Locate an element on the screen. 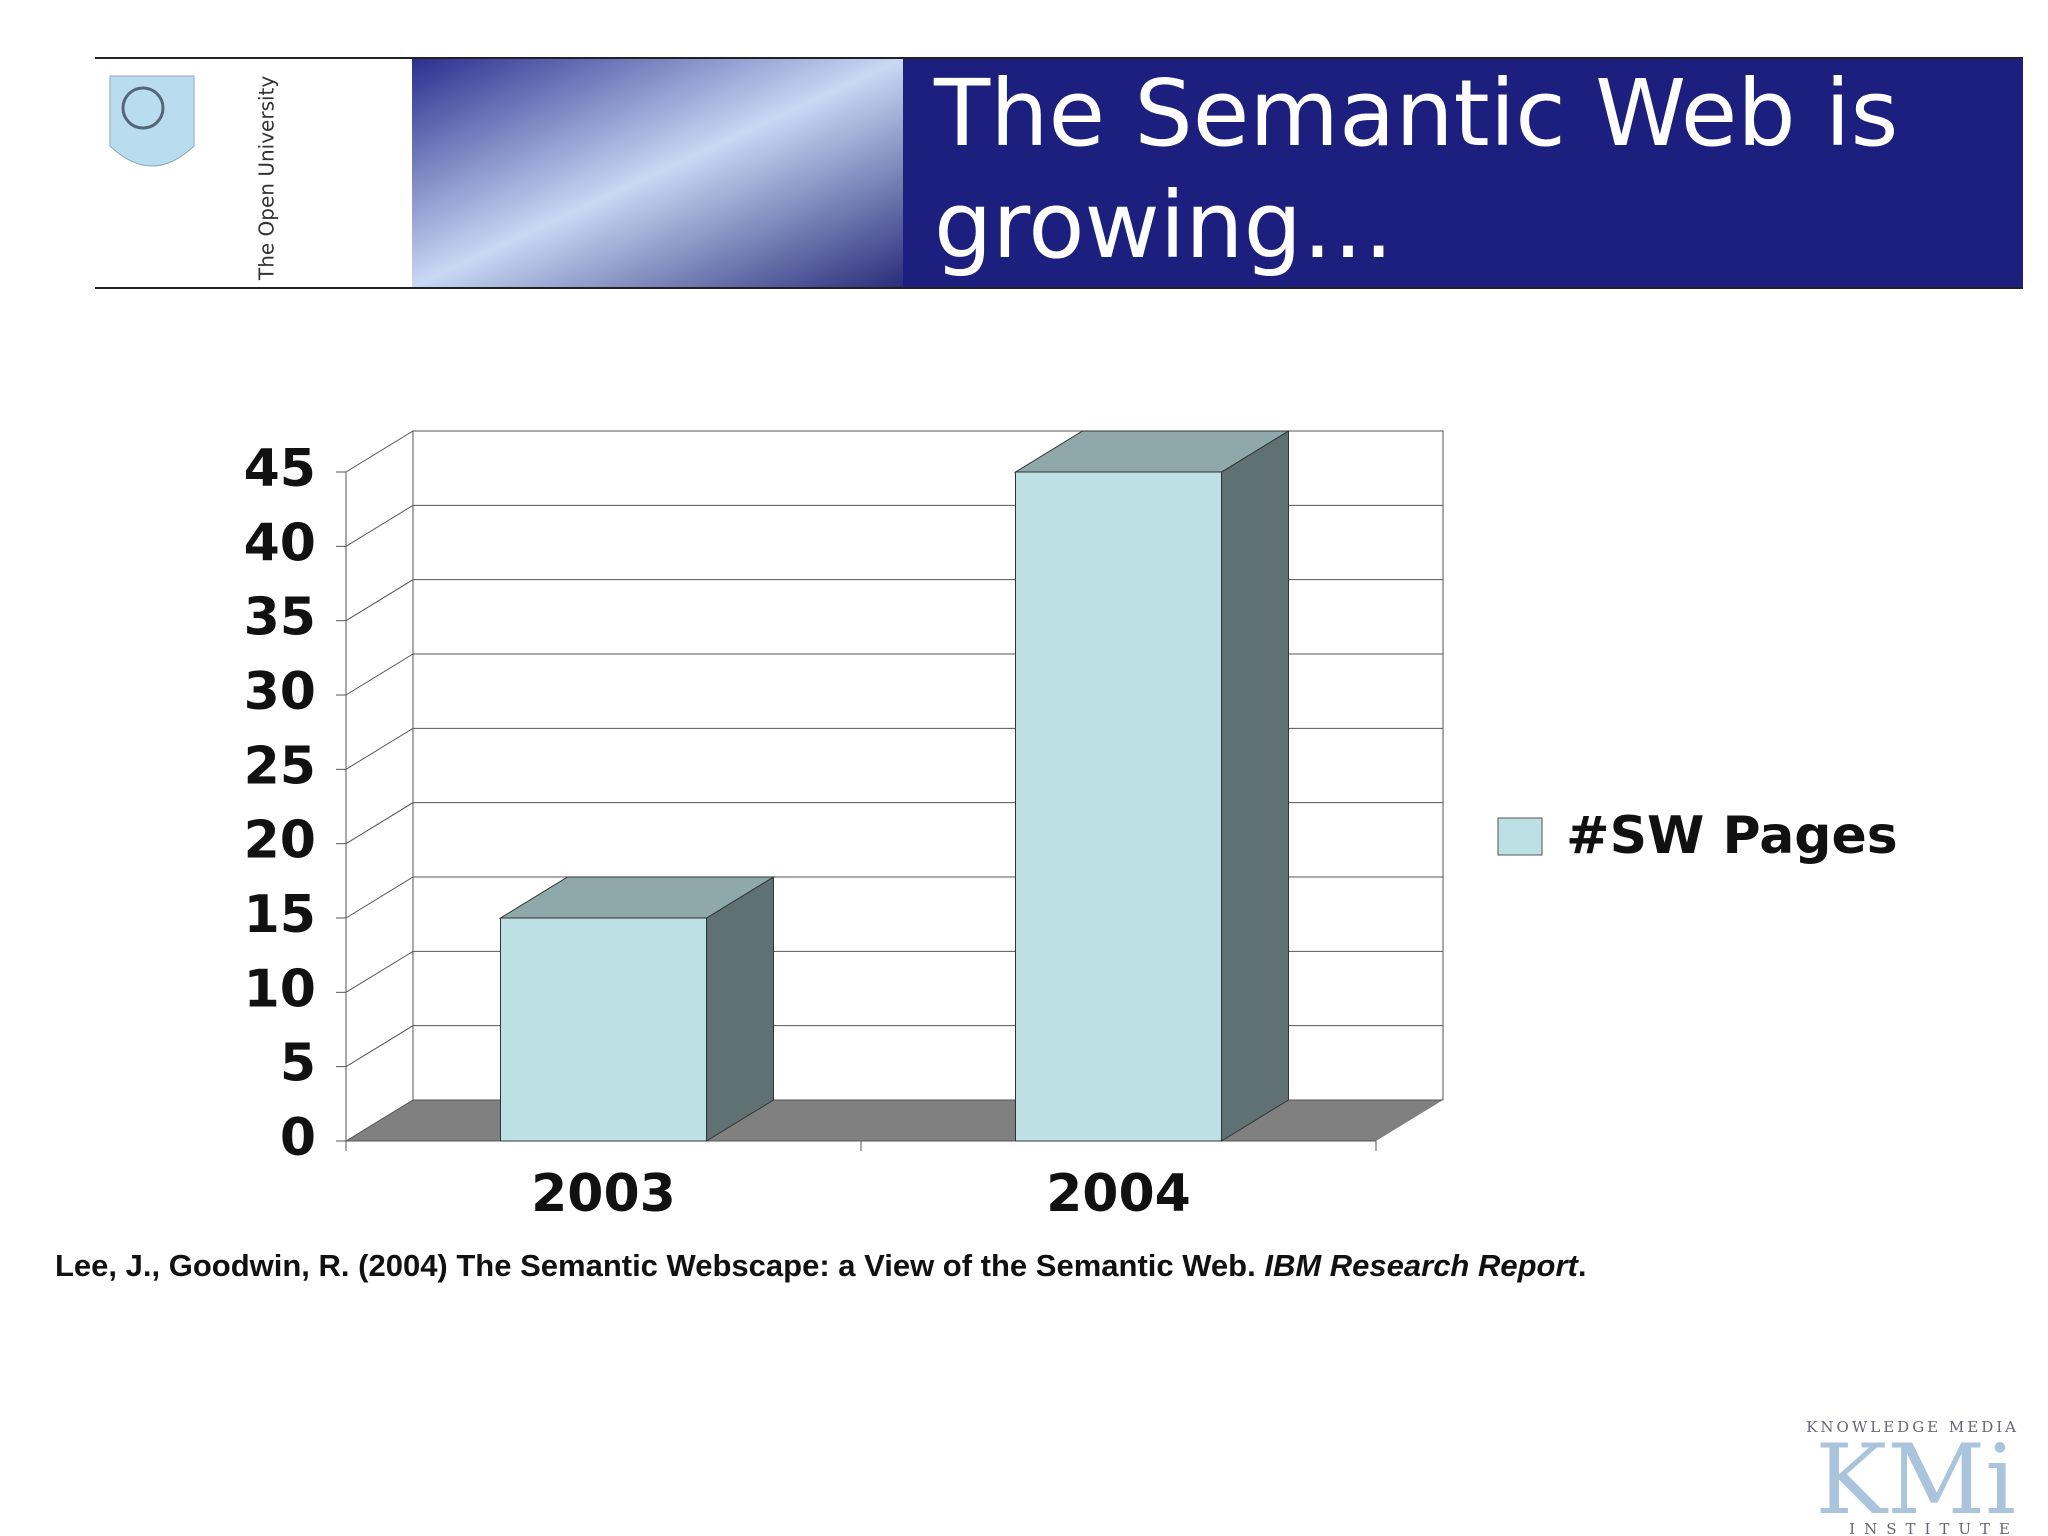 The width and height of the screenshot is (2048, 1536). y-tick-label: 35 is located at coordinates (280, 618).